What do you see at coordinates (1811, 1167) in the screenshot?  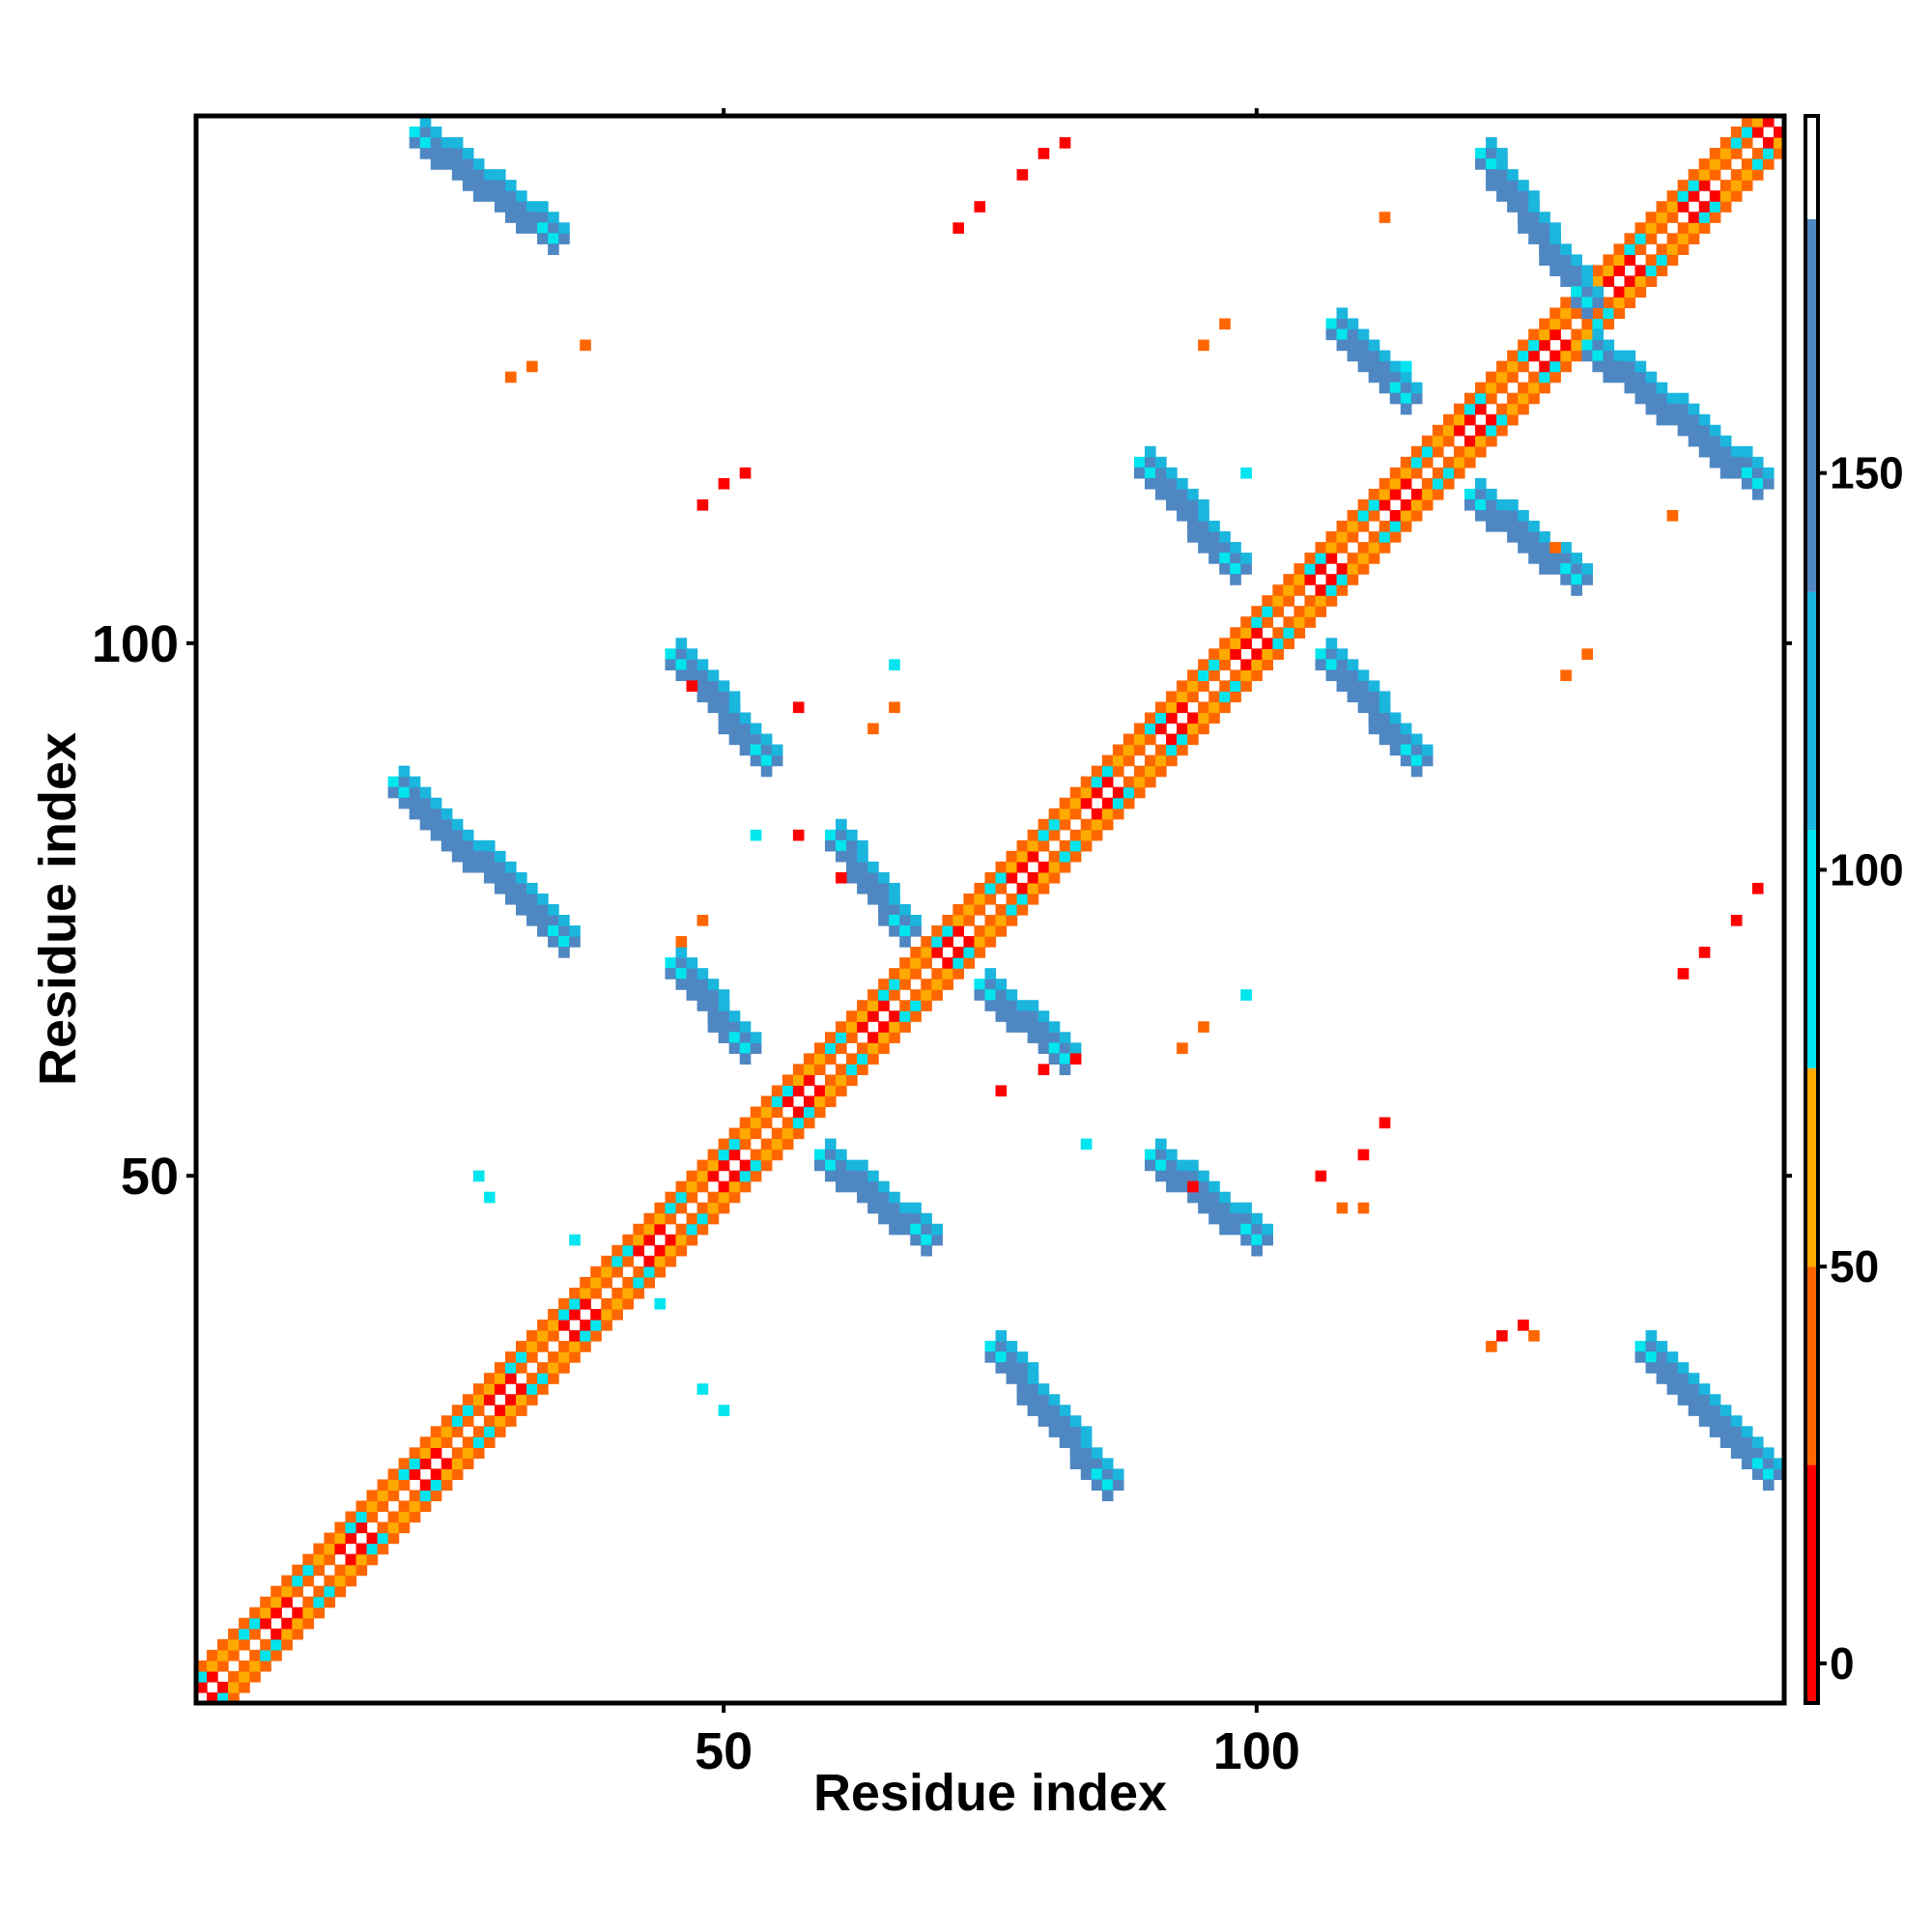 I see `colorbar-band` at bounding box center [1811, 1167].